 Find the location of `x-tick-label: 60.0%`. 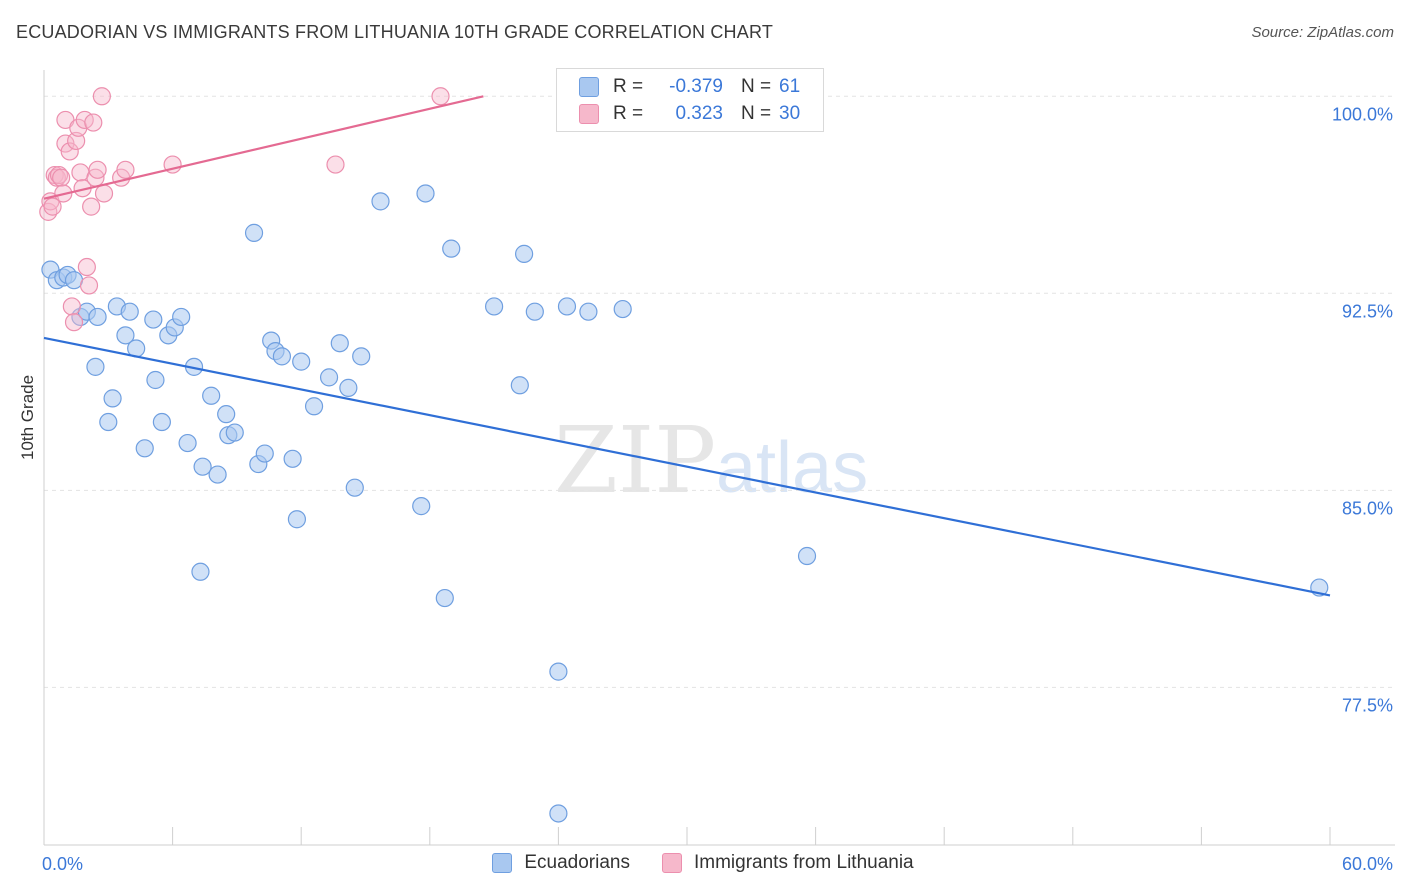

x-tick-label: 60.0% is located at coordinates (1367, 864).